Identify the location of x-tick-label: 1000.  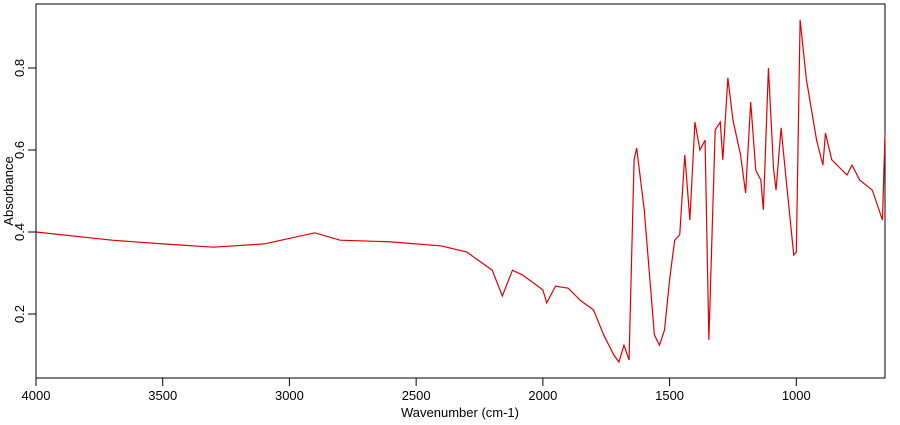
(796, 395).